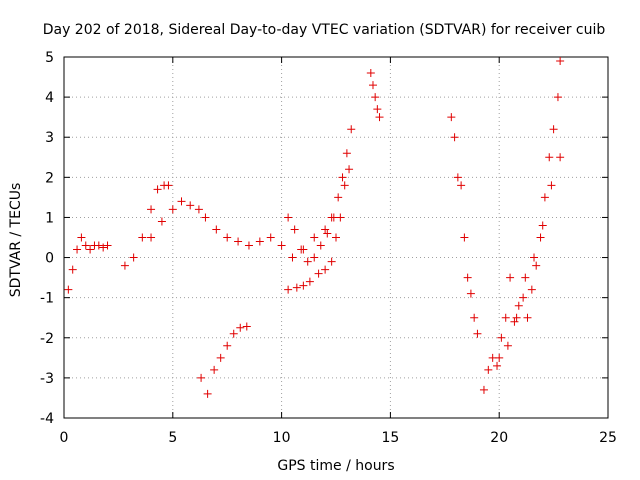 This screenshot has width=640, height=480. What do you see at coordinates (88, 263) in the screenshot?
I see `series-arc1` at bounding box center [88, 263].